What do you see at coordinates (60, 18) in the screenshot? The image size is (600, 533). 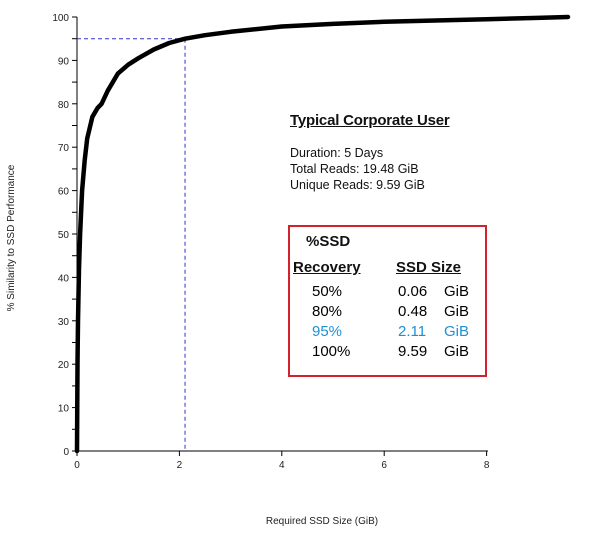 I see `y-tick-label: 100` at bounding box center [60, 18].